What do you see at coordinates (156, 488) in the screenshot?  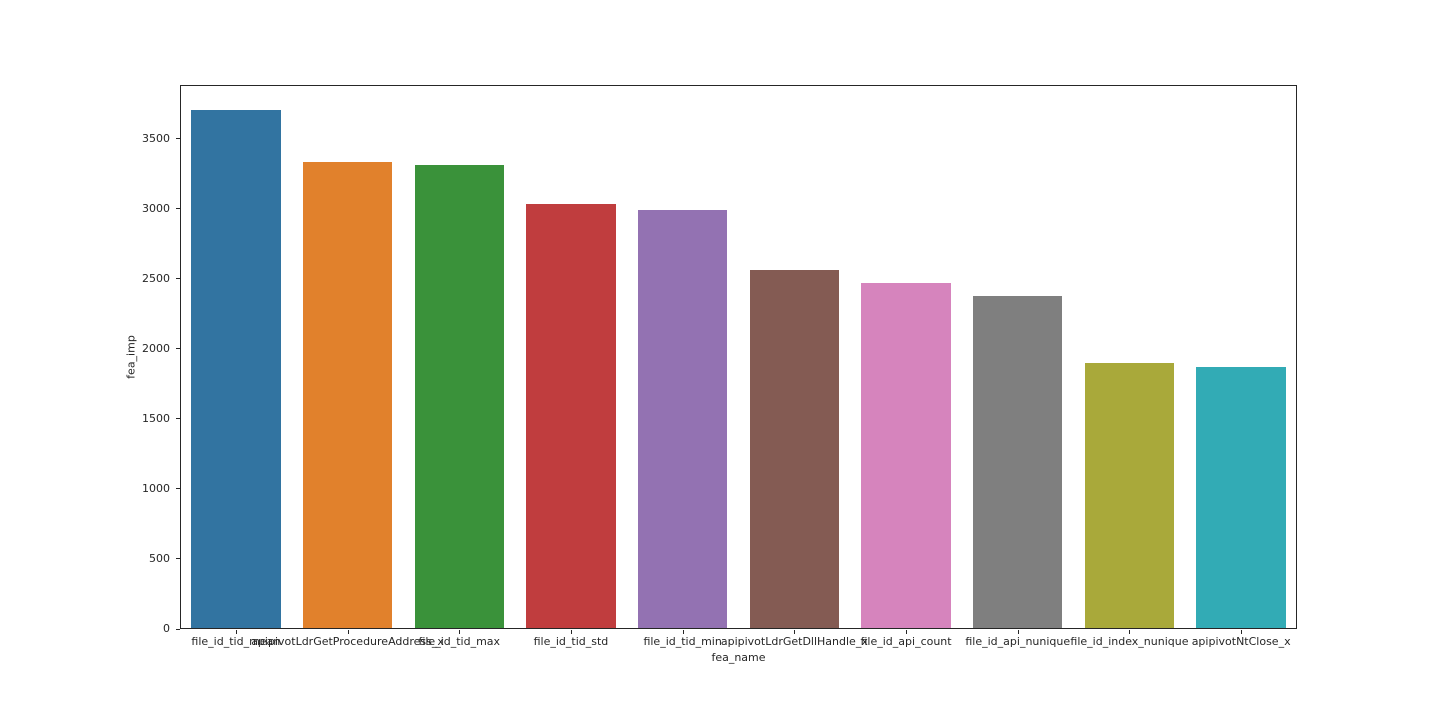 I see `y-tick-label-1000: 1000` at bounding box center [156, 488].